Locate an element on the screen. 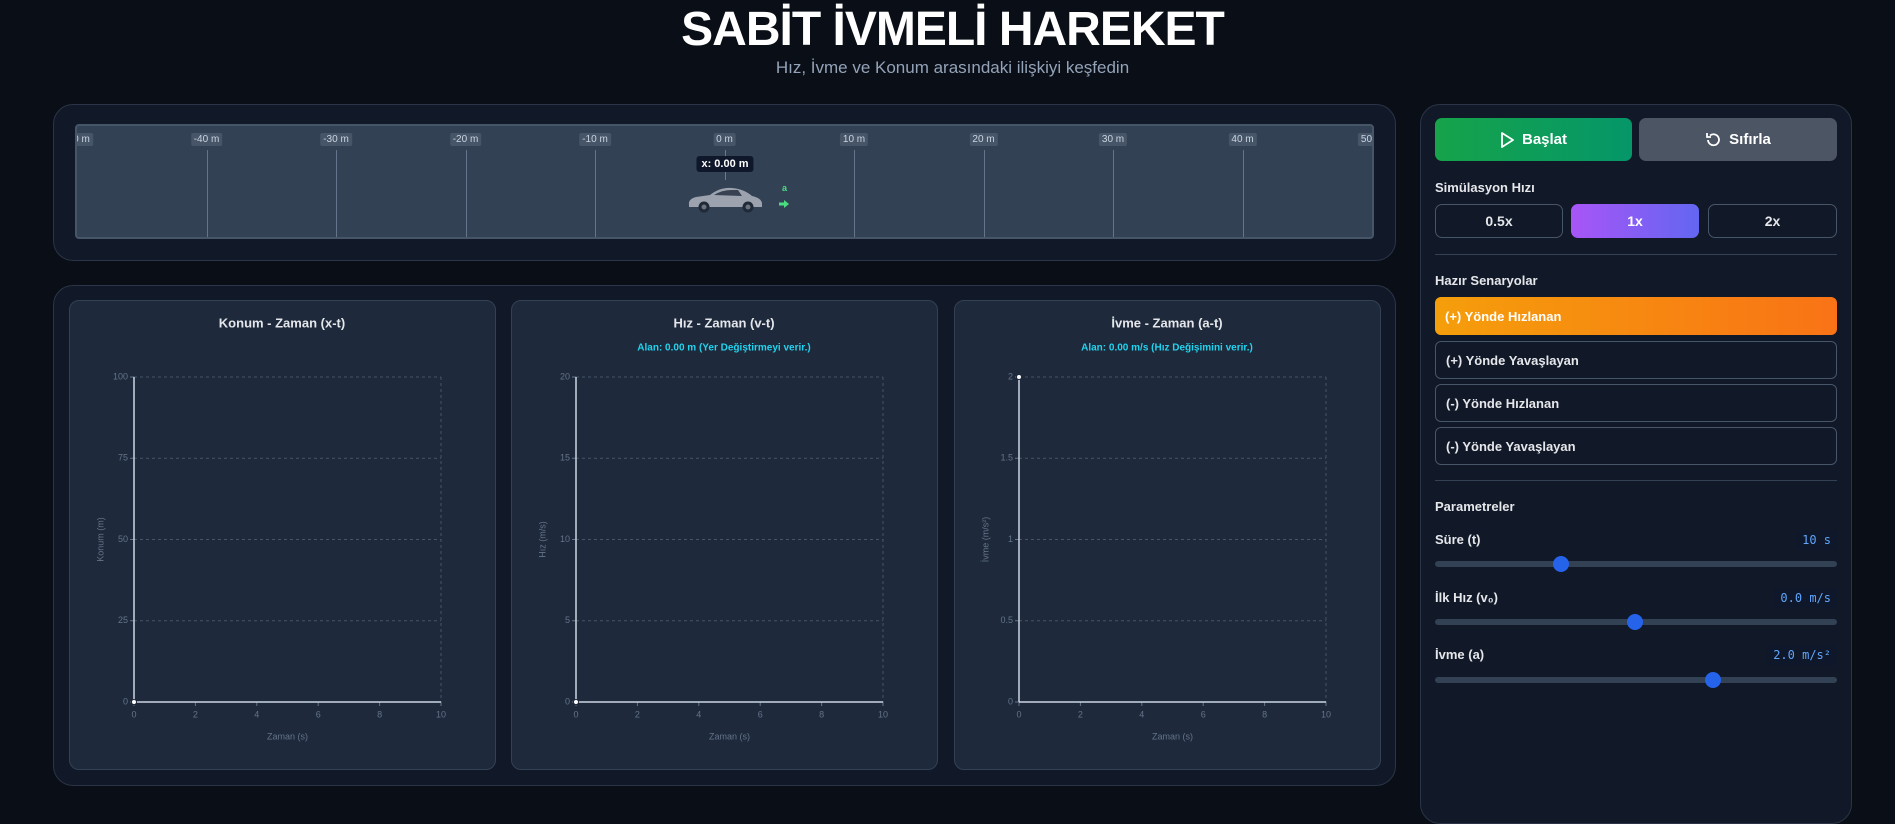 Image resolution: width=1895 pixels, height=824 pixels. y-axis-label: Konum (m) is located at coordinates (100, 539).